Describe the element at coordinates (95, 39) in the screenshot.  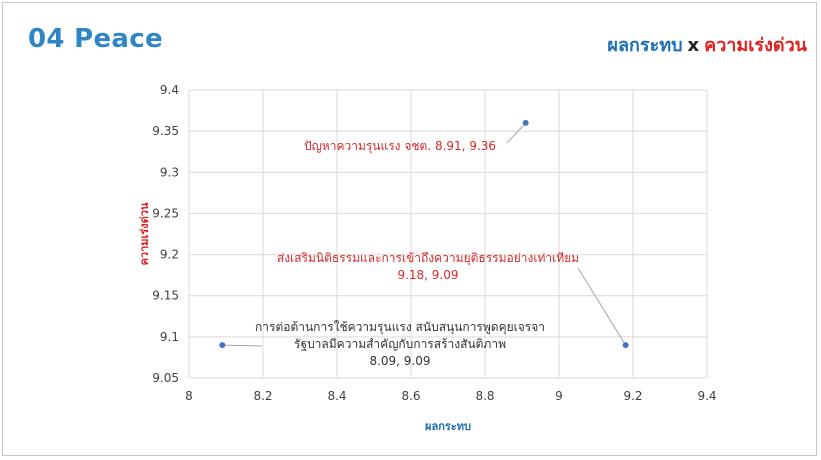
I see `slide-title: 04 Peace` at that location.